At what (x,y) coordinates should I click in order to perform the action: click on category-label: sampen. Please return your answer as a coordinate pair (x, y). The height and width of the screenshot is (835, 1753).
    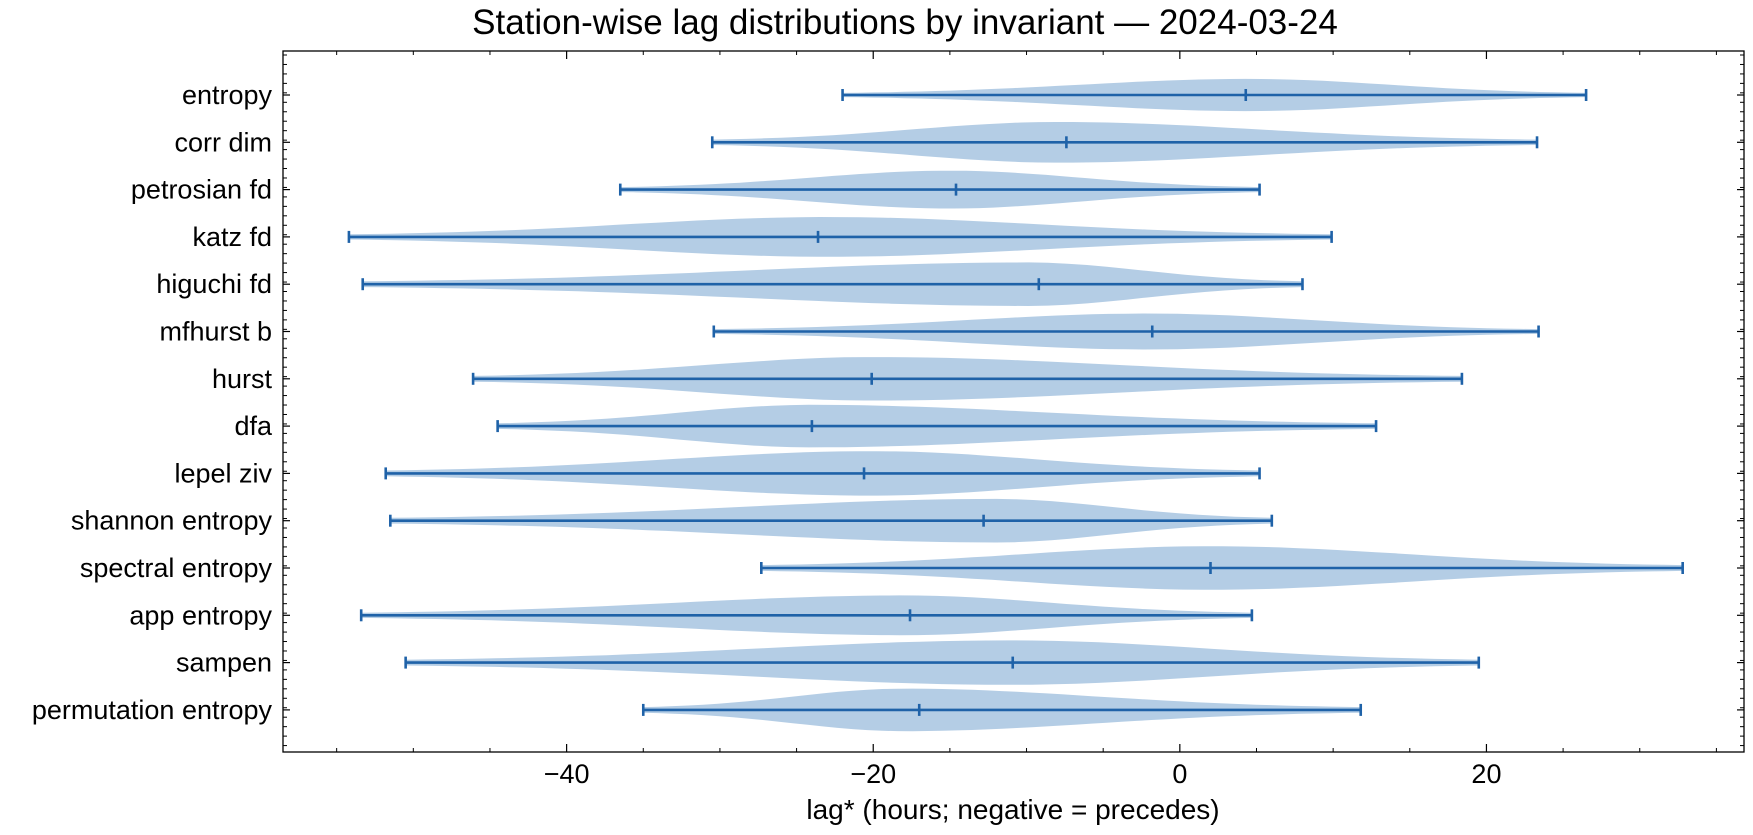
    Looking at the image, I should click on (224, 663).